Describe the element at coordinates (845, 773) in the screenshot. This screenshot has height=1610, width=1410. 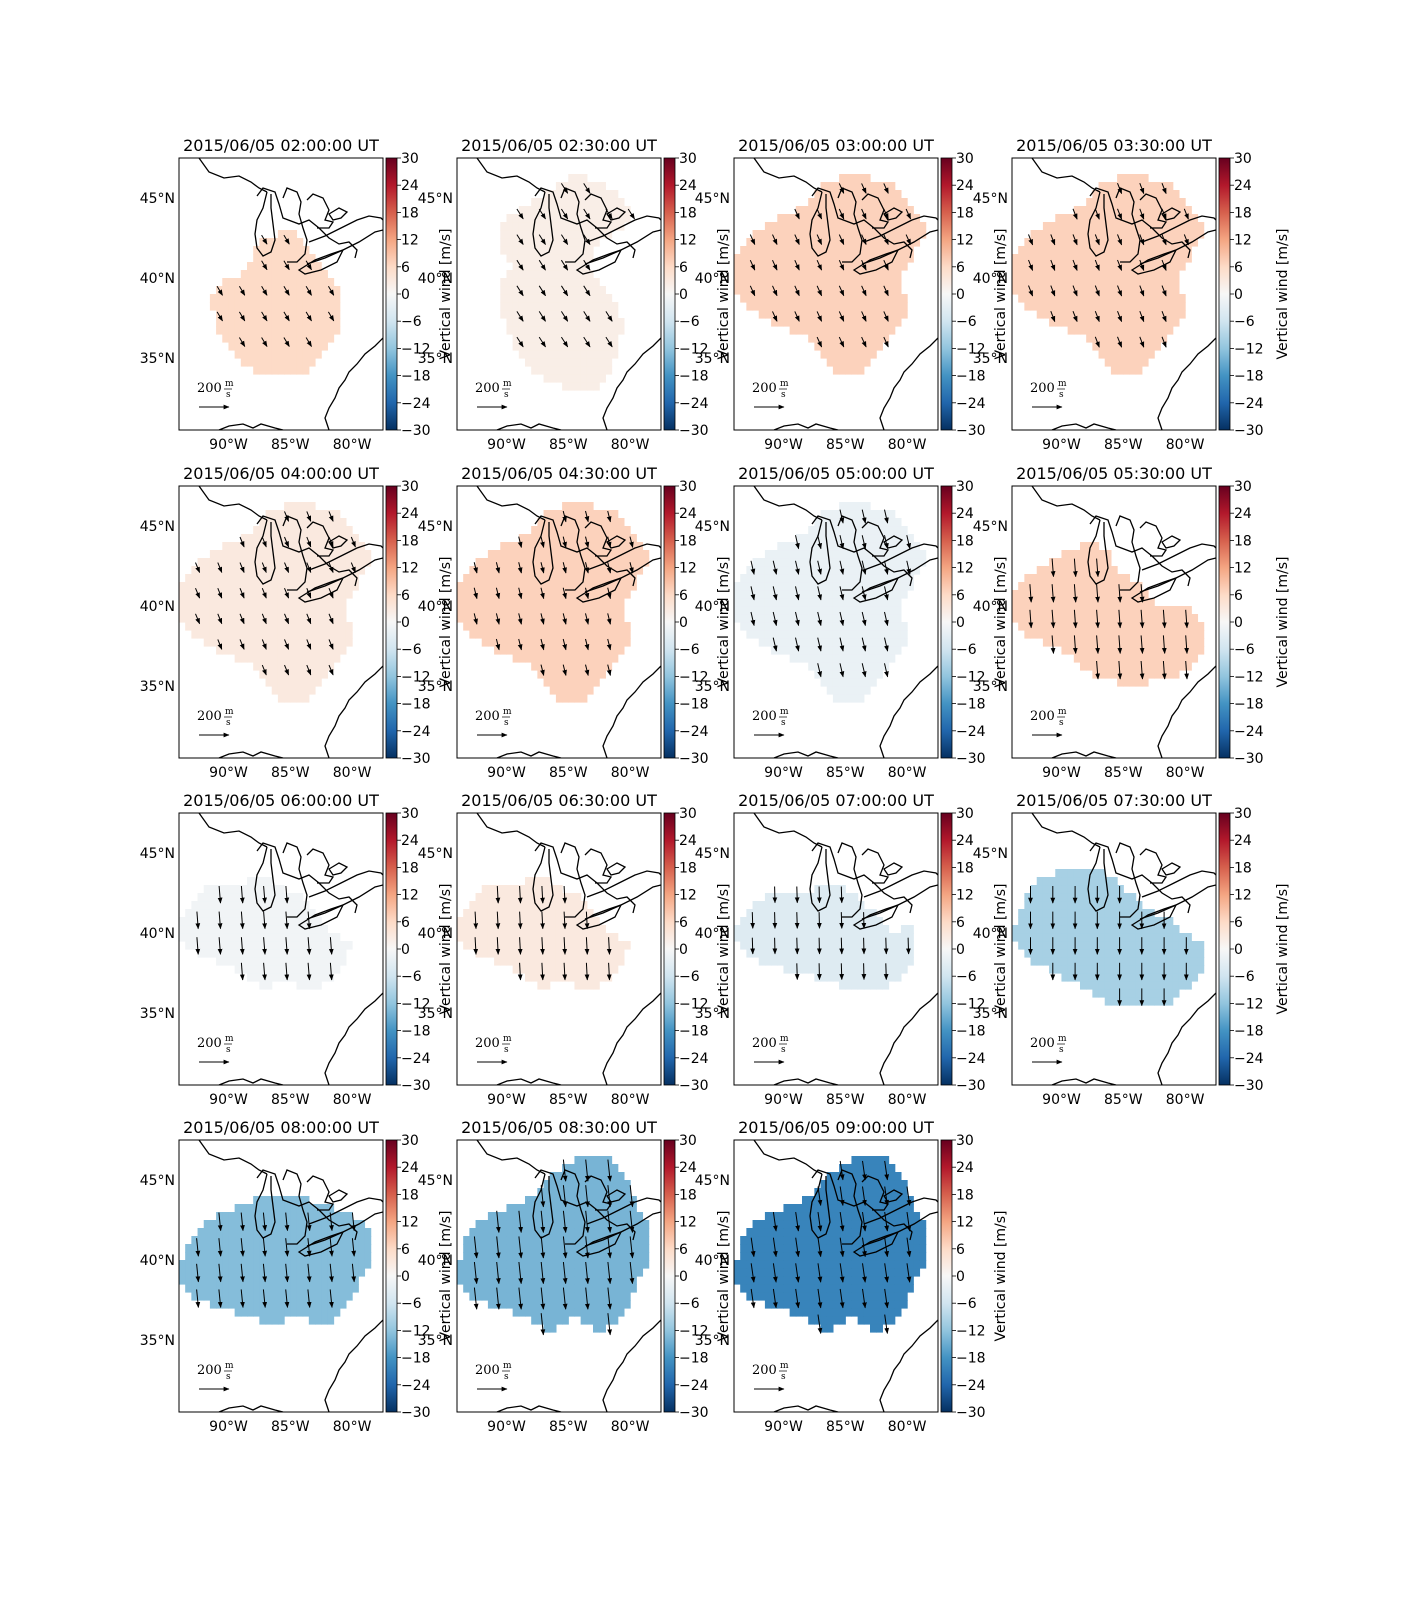
I see `x-tick-label: 85°W` at that location.